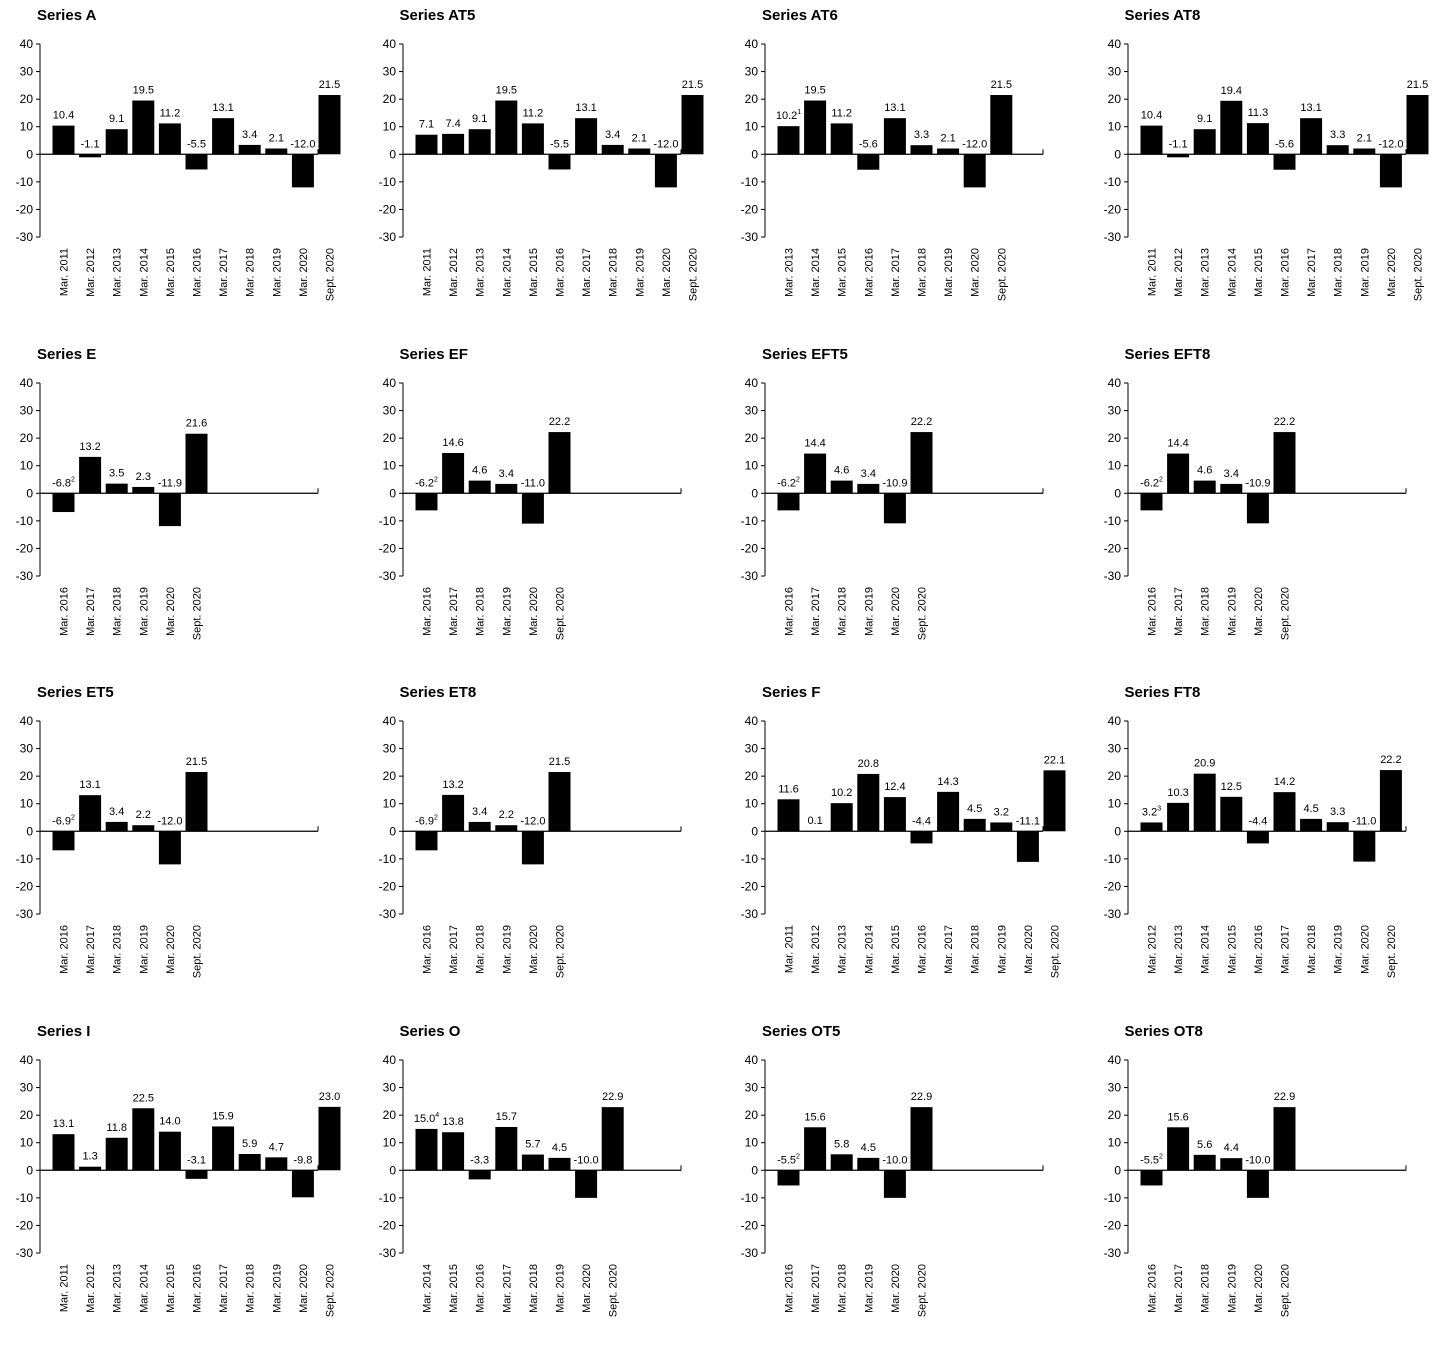 The width and height of the screenshot is (1450, 1346). Describe the element at coordinates (63, 1124) in the screenshot. I see `data-label: 13.1` at that location.